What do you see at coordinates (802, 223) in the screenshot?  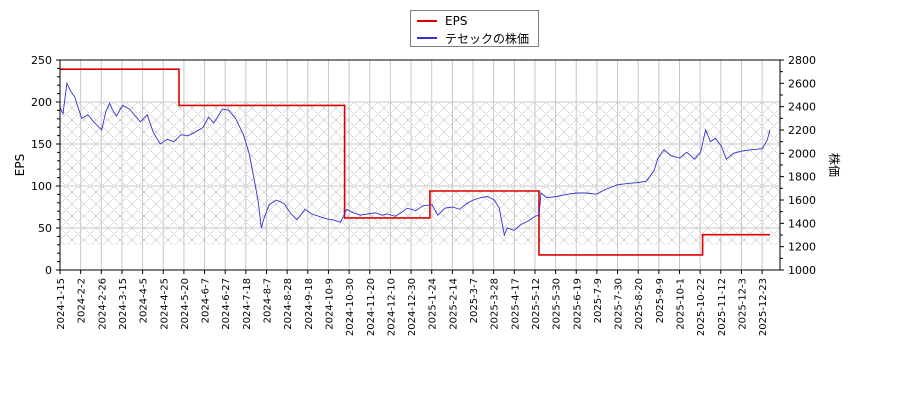 I see `y-tick-label-right: 1400` at bounding box center [802, 223].